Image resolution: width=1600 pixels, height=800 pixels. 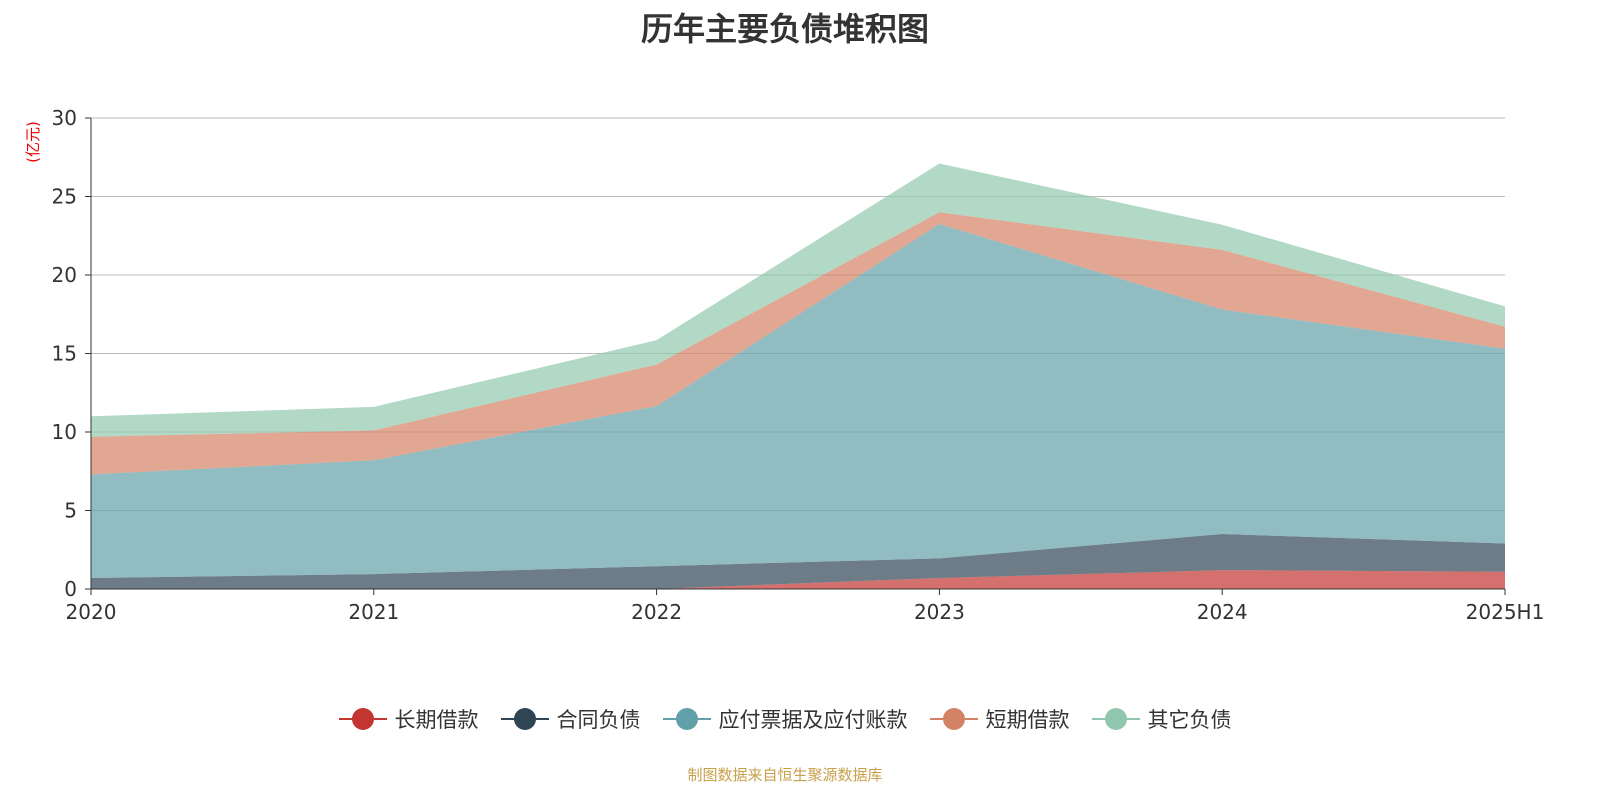 I want to click on legend-item: 其它负债, so click(x=1161, y=719).